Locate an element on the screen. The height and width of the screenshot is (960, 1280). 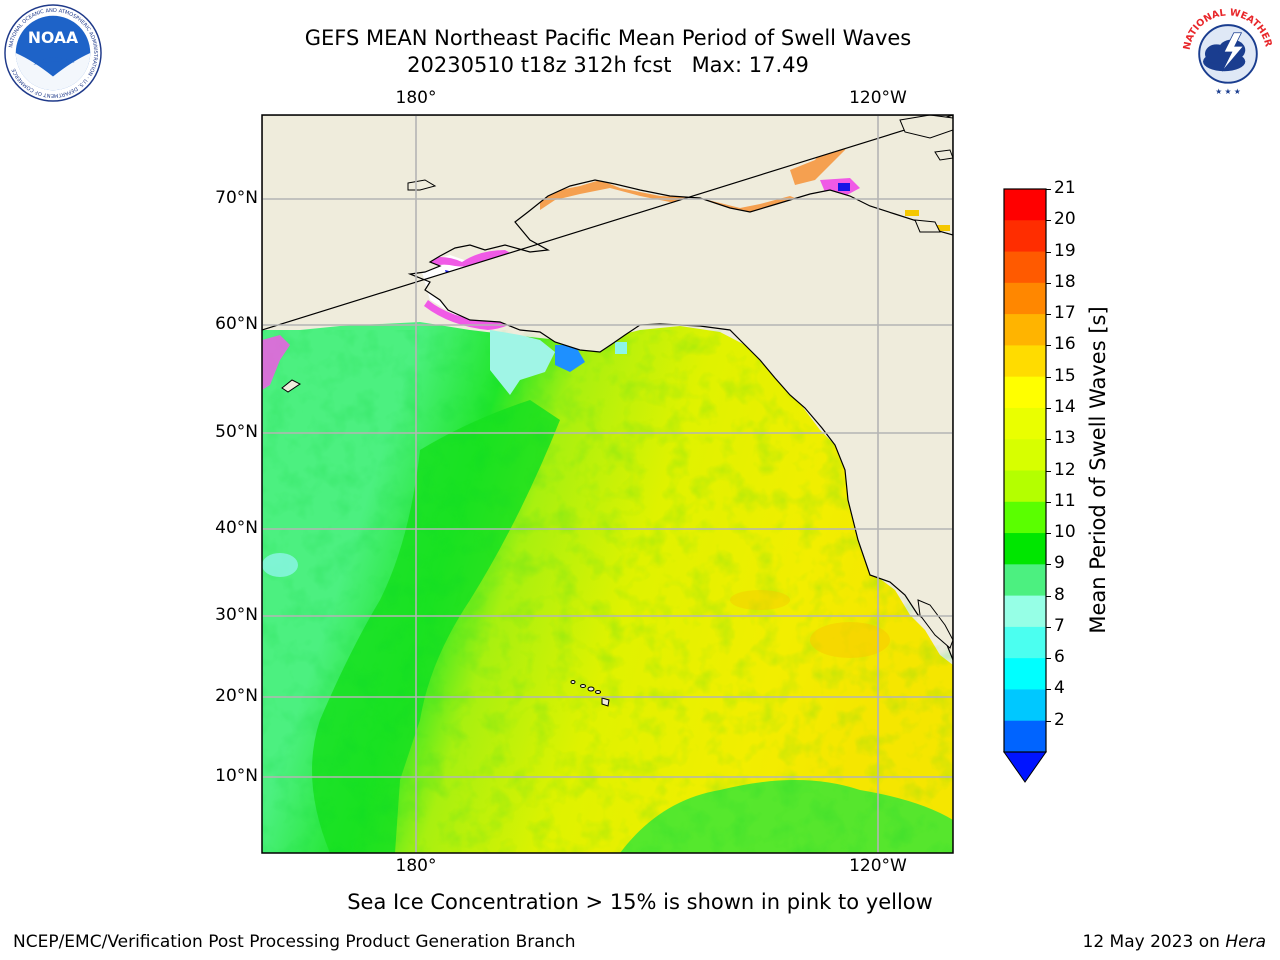
lat-label-40n: 40°N is located at coordinates (236, 528).